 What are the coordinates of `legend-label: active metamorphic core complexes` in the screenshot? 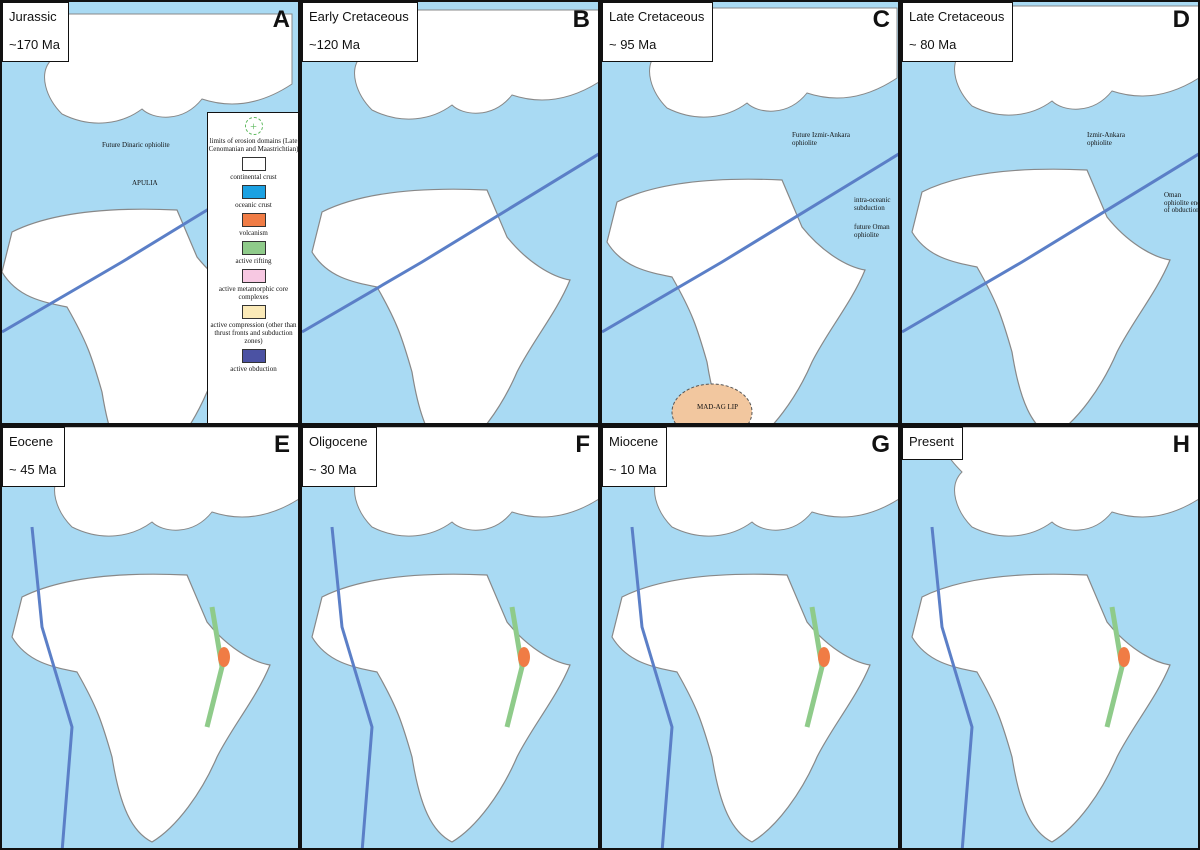 It's located at (253, 293).